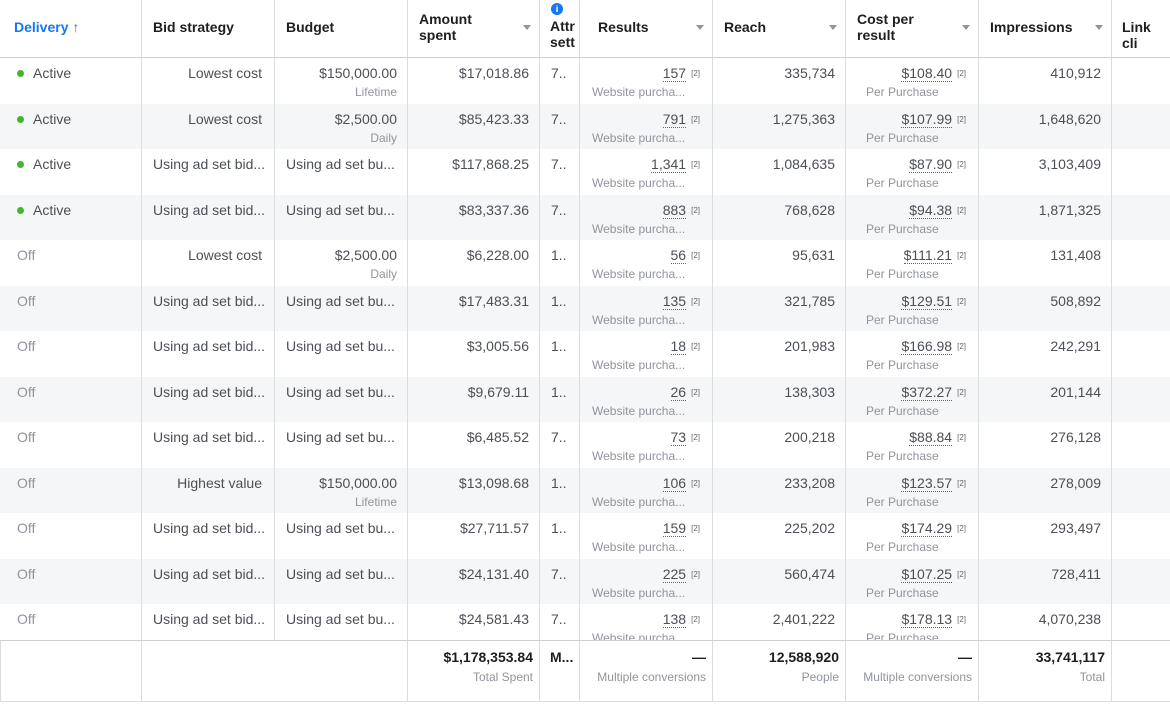 This screenshot has height=718, width=1170. What do you see at coordinates (681, 119) in the screenshot?
I see `results-value: 791 [2]` at bounding box center [681, 119].